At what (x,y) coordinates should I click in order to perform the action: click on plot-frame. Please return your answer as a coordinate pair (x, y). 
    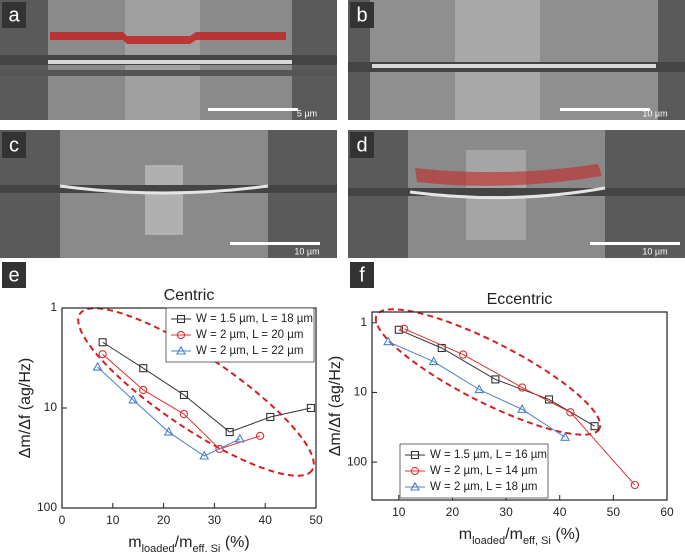
    Looking at the image, I should click on (519, 406).